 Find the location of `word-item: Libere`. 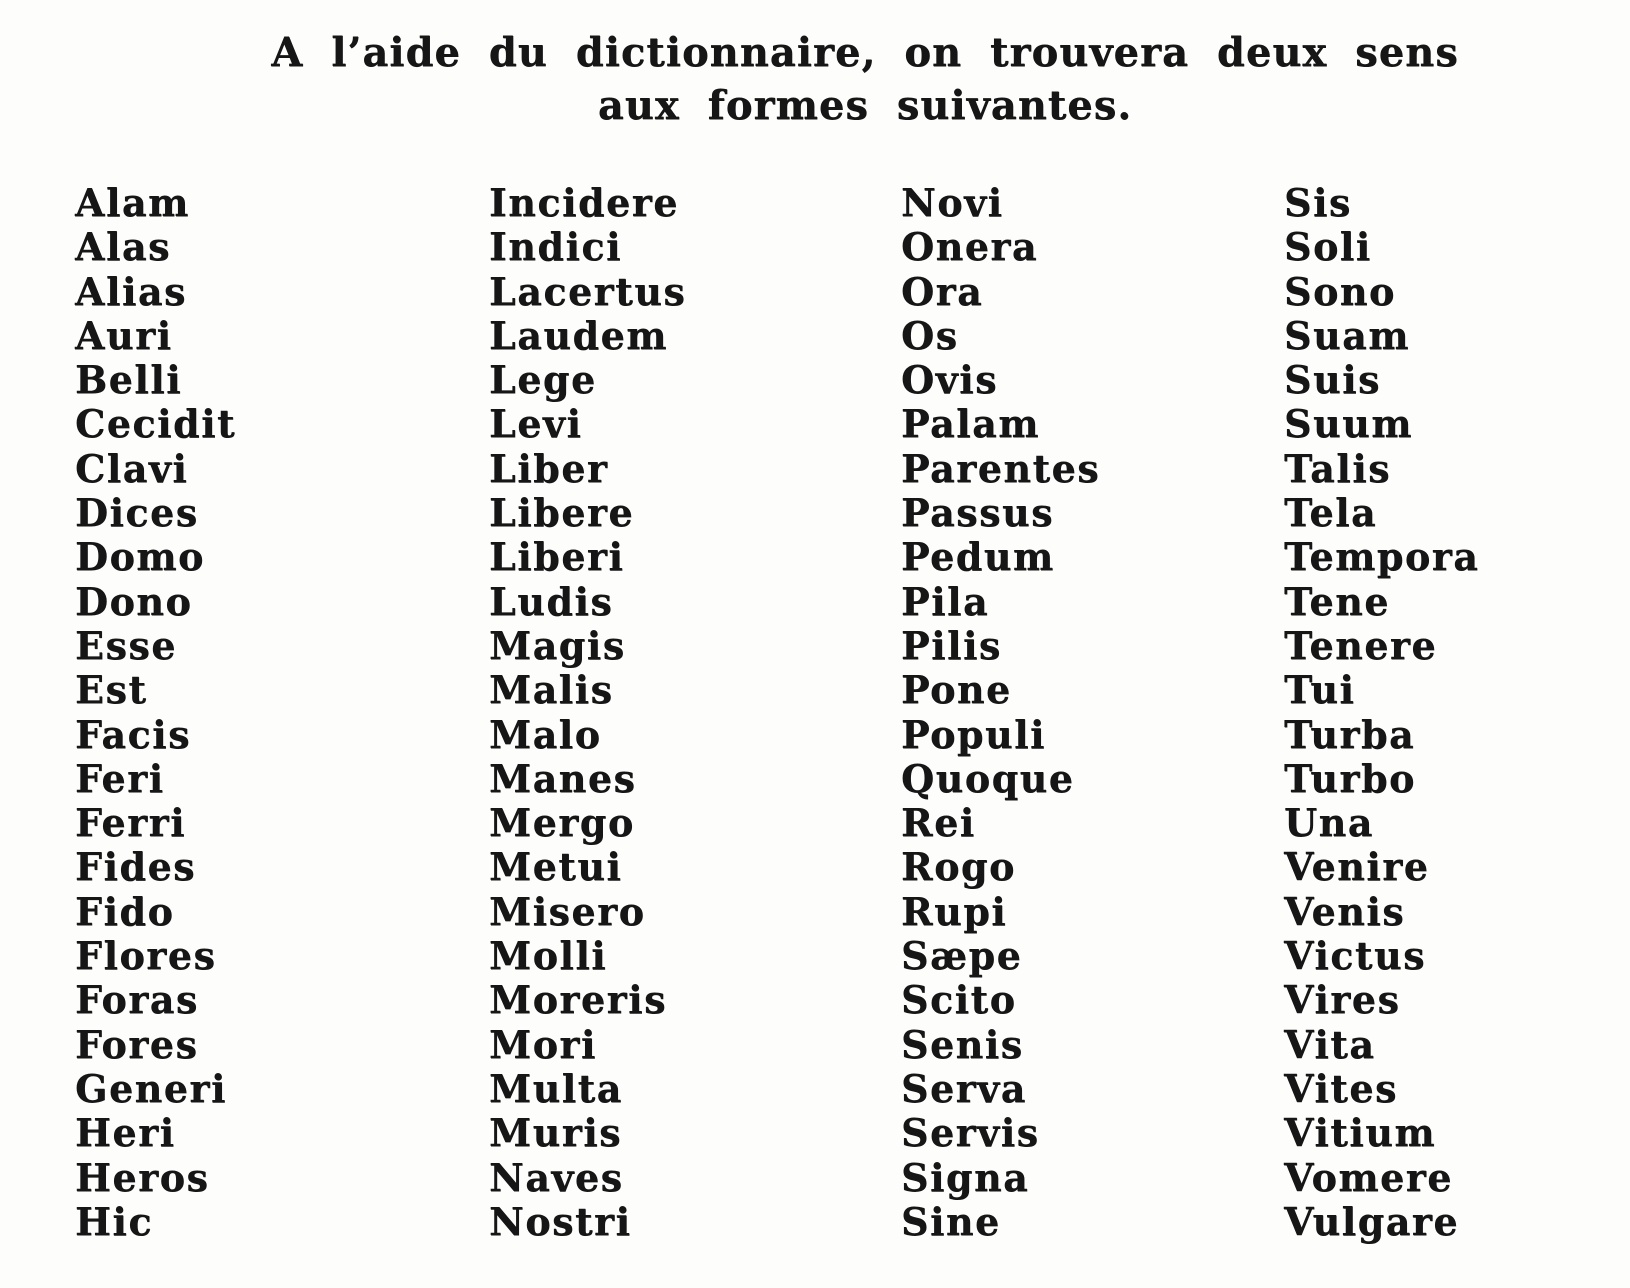

word-item: Libere is located at coordinates (562, 513).